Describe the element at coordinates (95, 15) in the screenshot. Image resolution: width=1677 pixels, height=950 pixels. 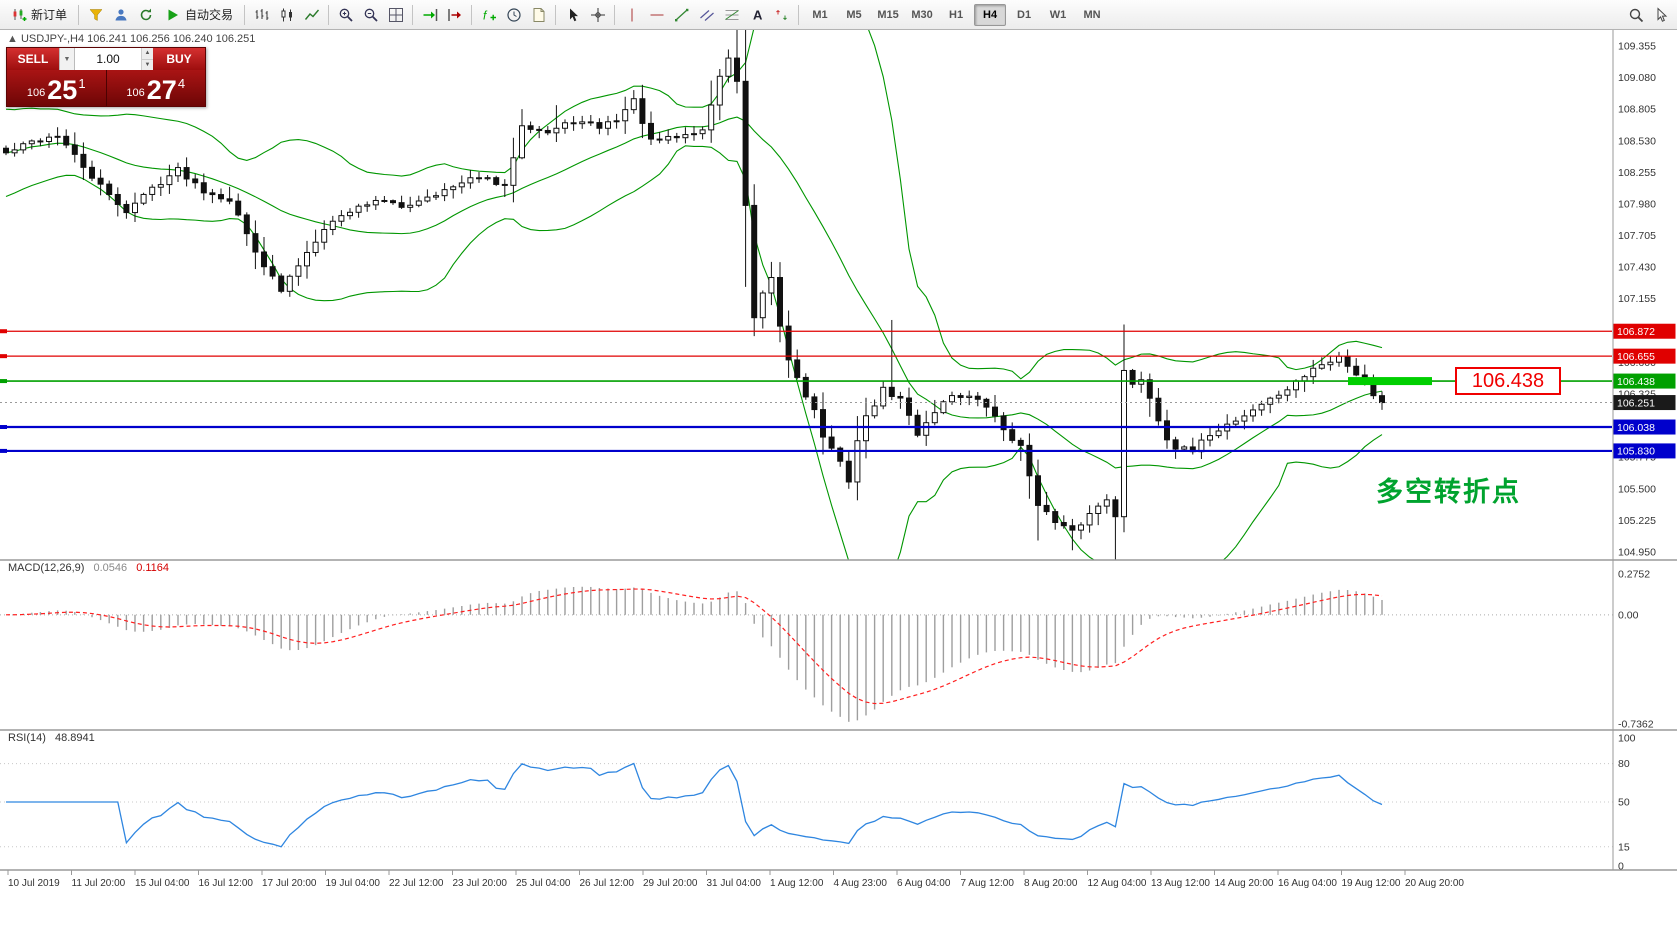
I see `funnel-icon` at that location.